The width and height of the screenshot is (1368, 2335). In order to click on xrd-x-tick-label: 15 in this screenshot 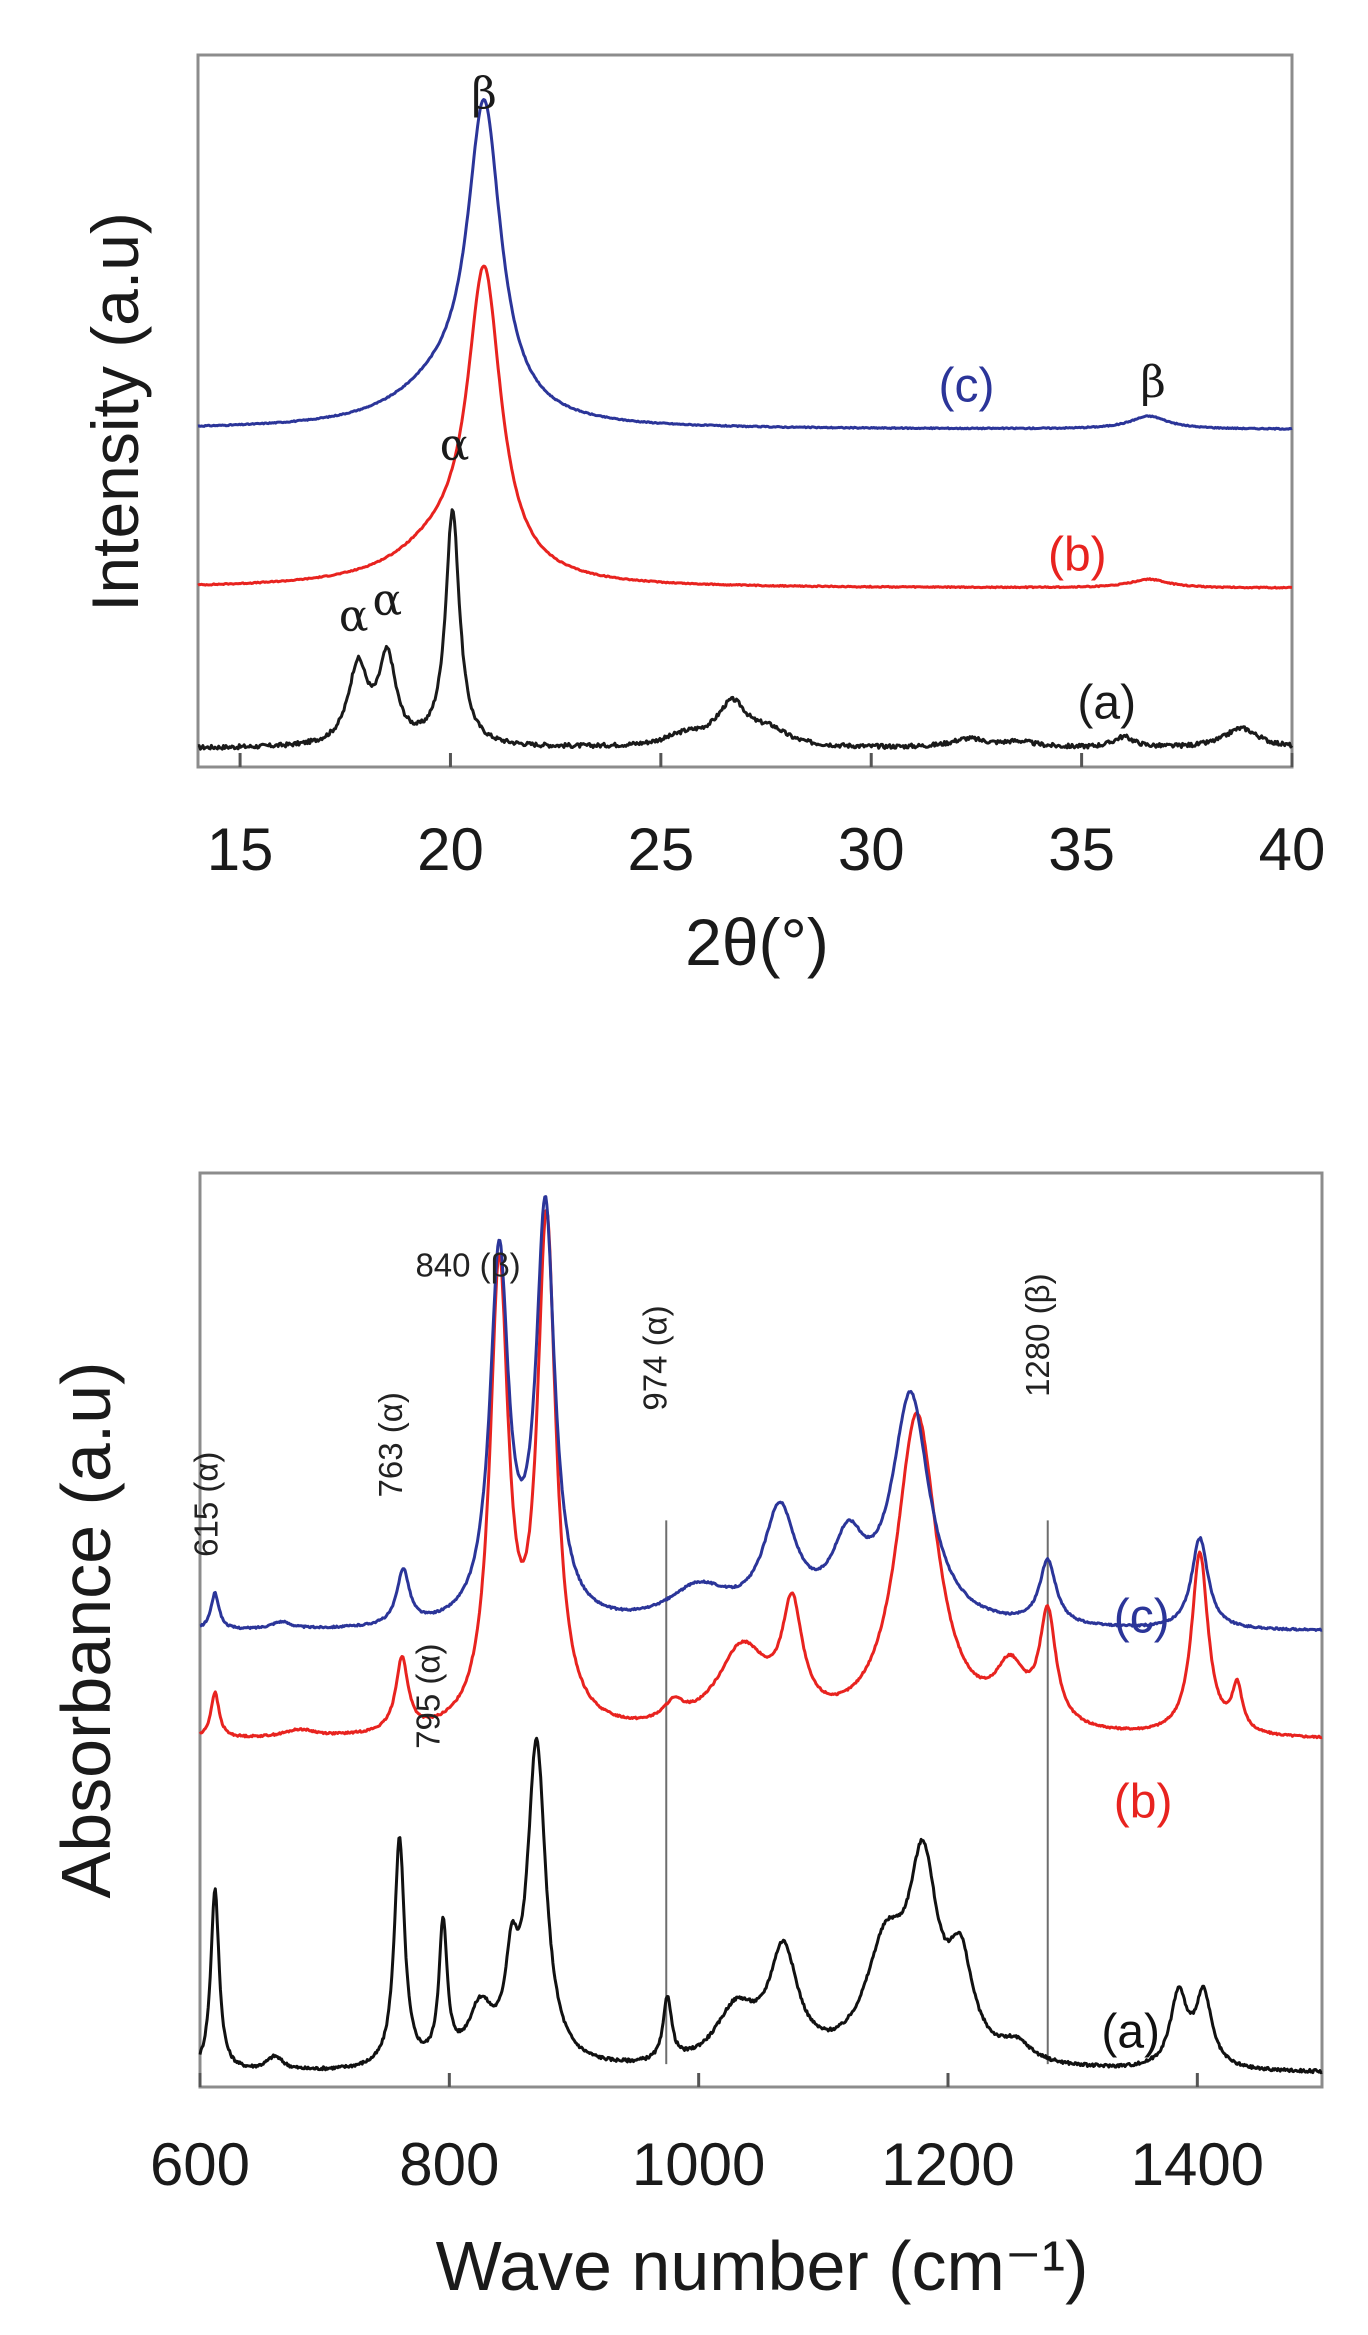, I will do `click(240, 849)`.